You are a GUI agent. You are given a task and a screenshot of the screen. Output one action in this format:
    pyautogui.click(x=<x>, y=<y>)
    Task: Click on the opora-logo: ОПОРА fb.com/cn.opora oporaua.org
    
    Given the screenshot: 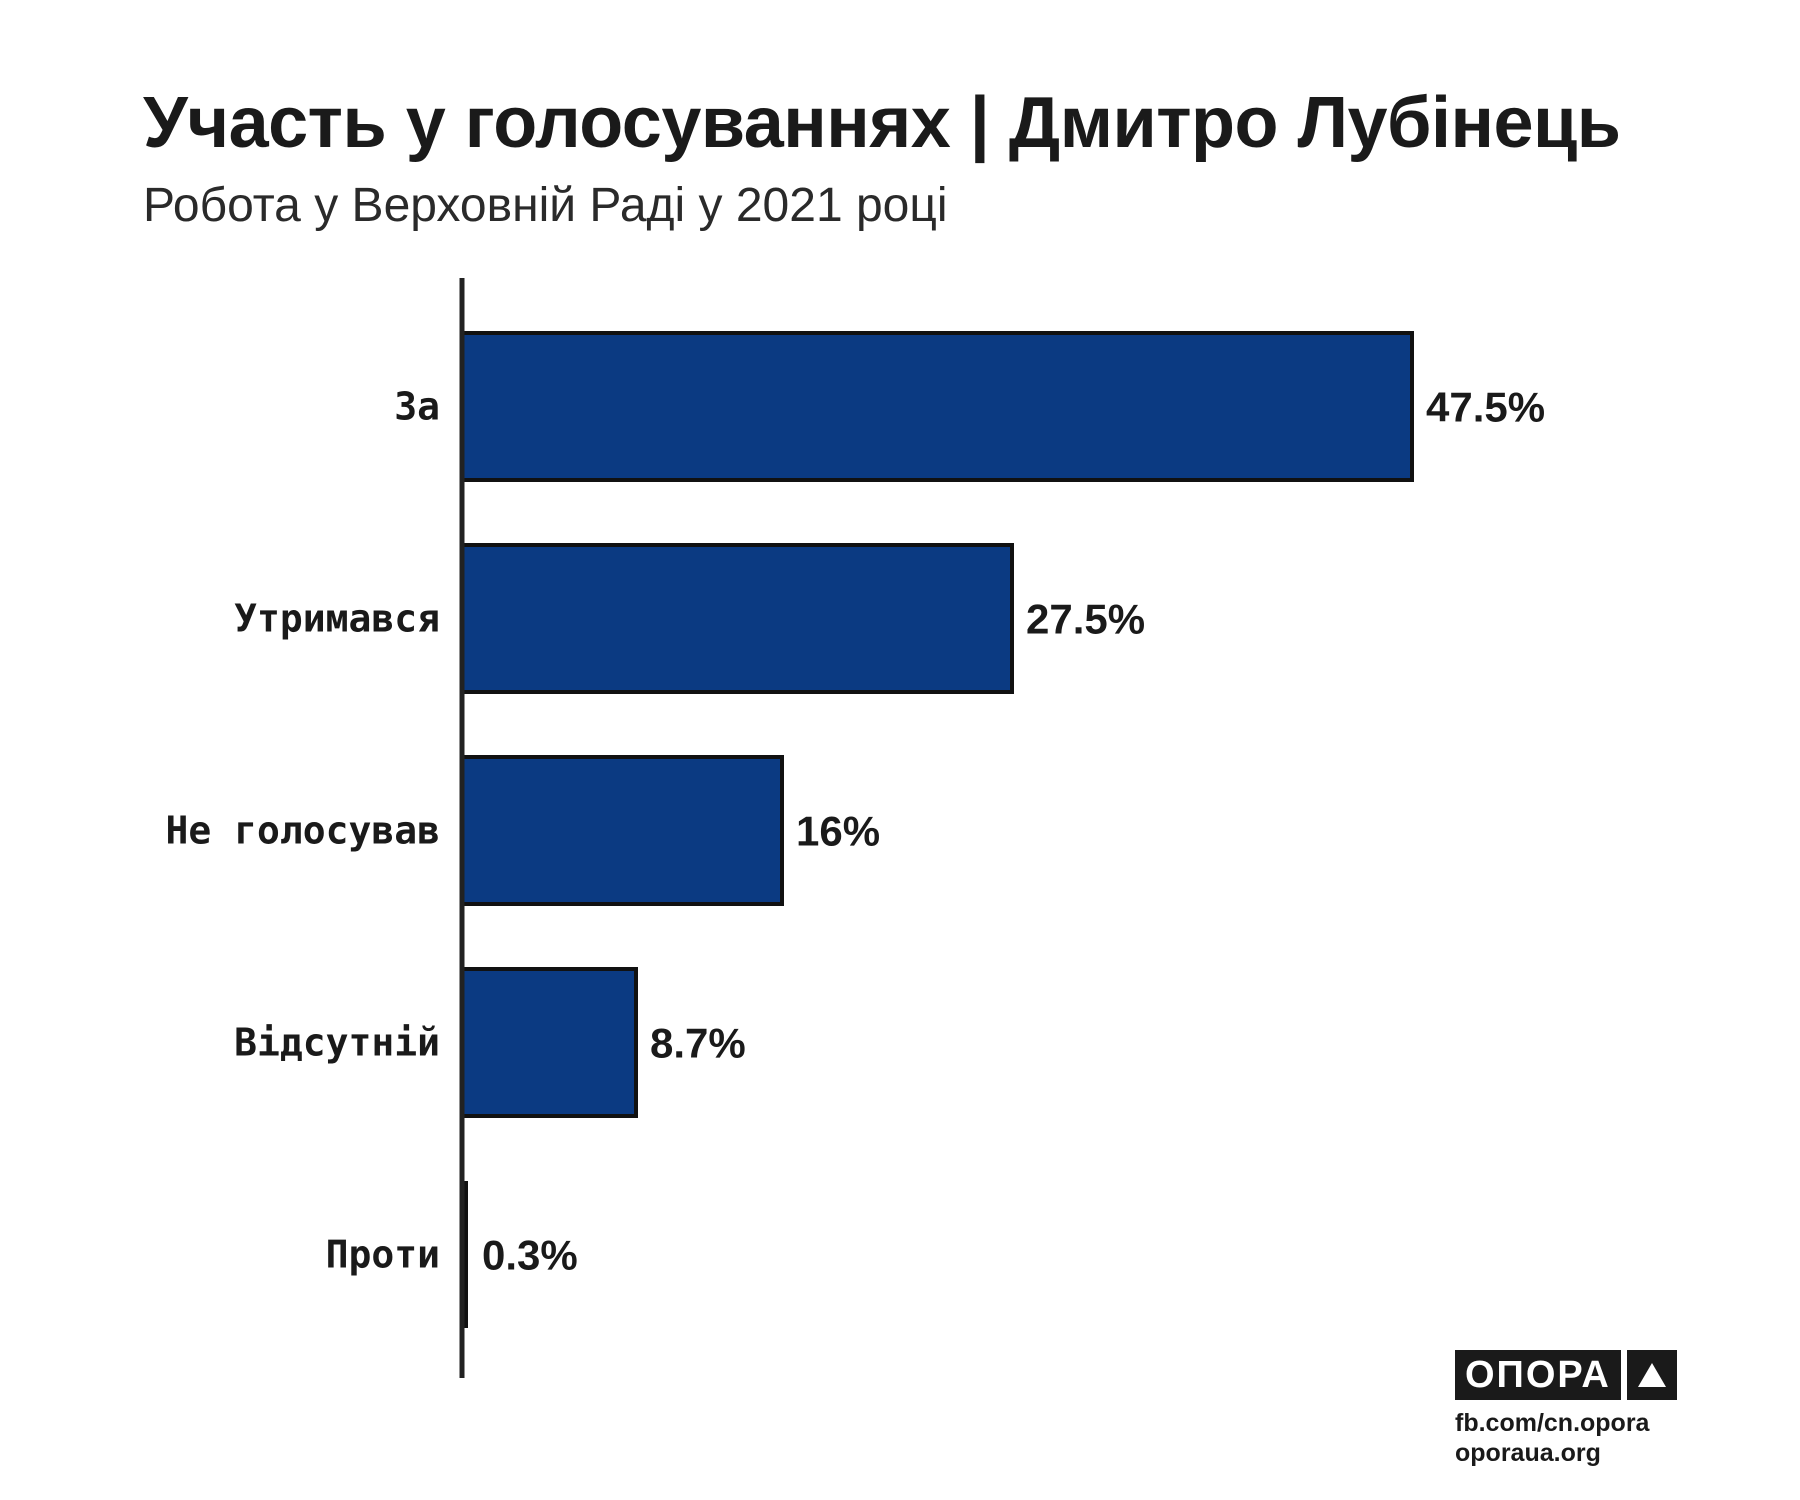 What is the action you would take?
    pyautogui.click(x=1566, y=1409)
    